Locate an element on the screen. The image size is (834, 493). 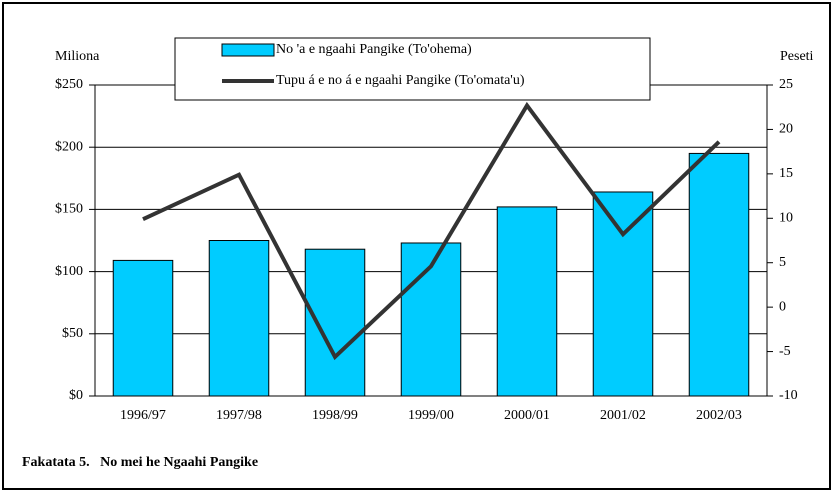
x-tick-label: 2002/03 is located at coordinates (719, 415).